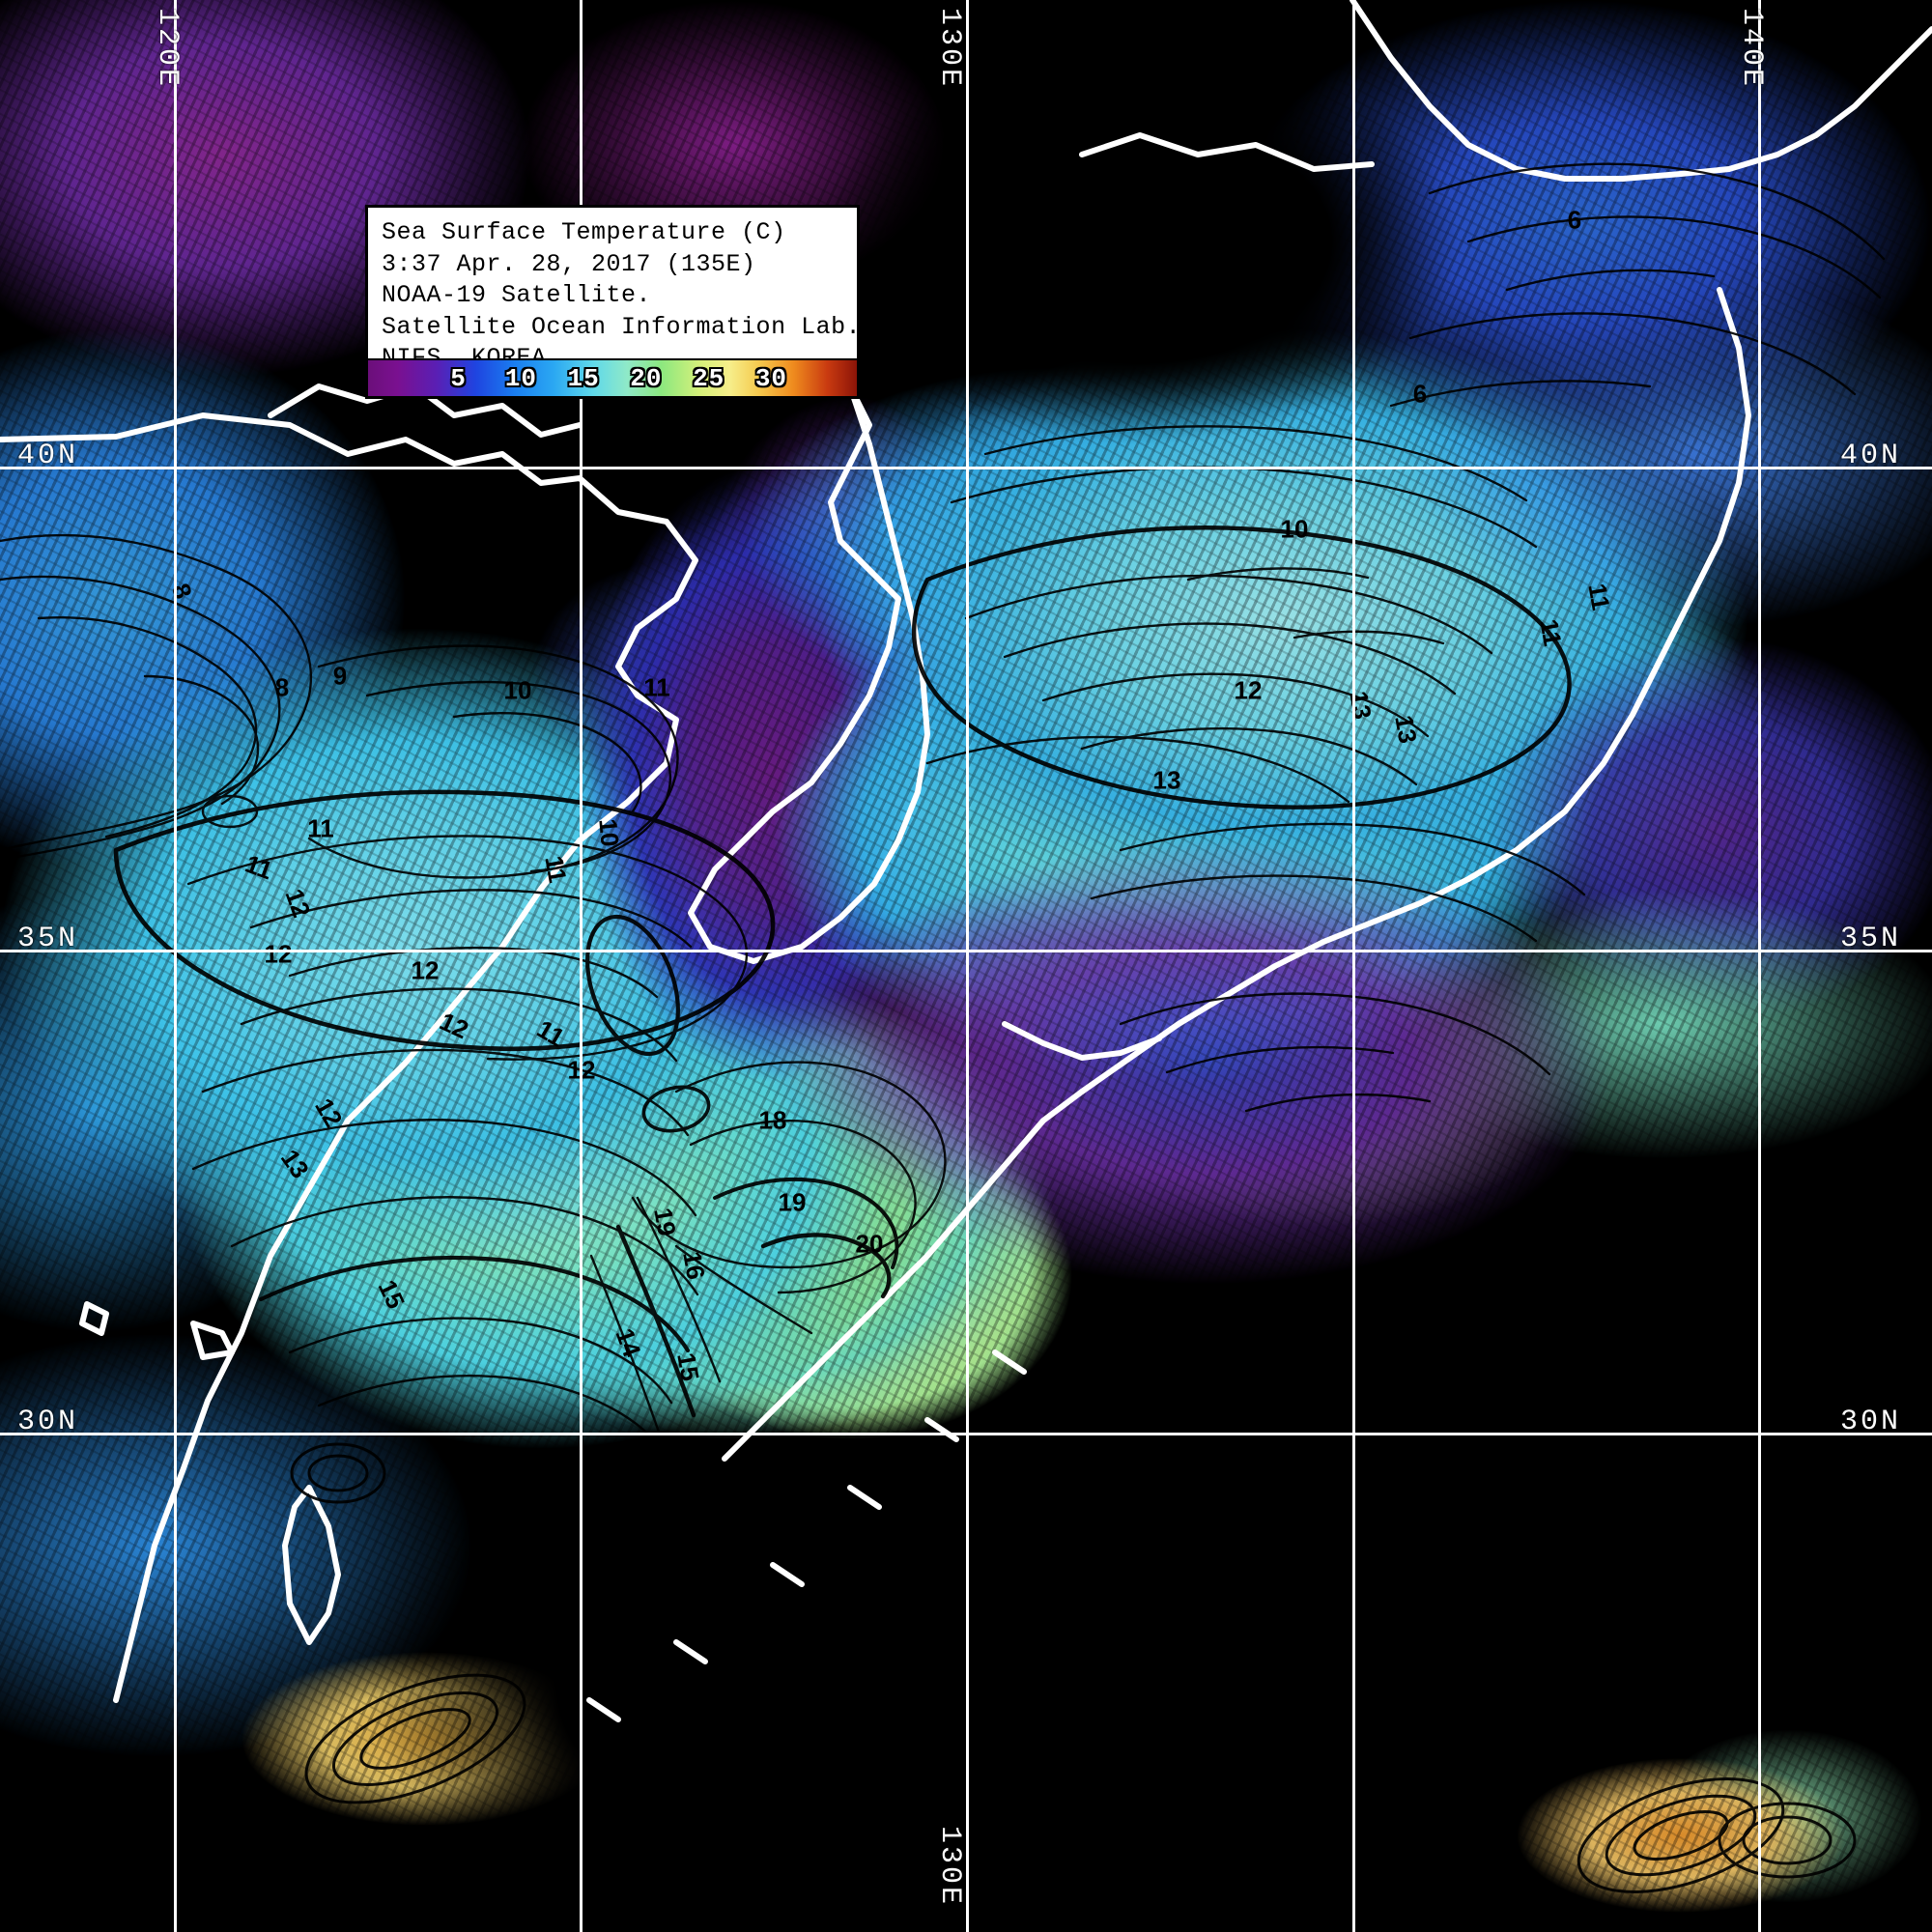 The image size is (1932, 1932). What do you see at coordinates (48, 939) in the screenshot?
I see `graticule-label-latitude-2: 35N` at bounding box center [48, 939].